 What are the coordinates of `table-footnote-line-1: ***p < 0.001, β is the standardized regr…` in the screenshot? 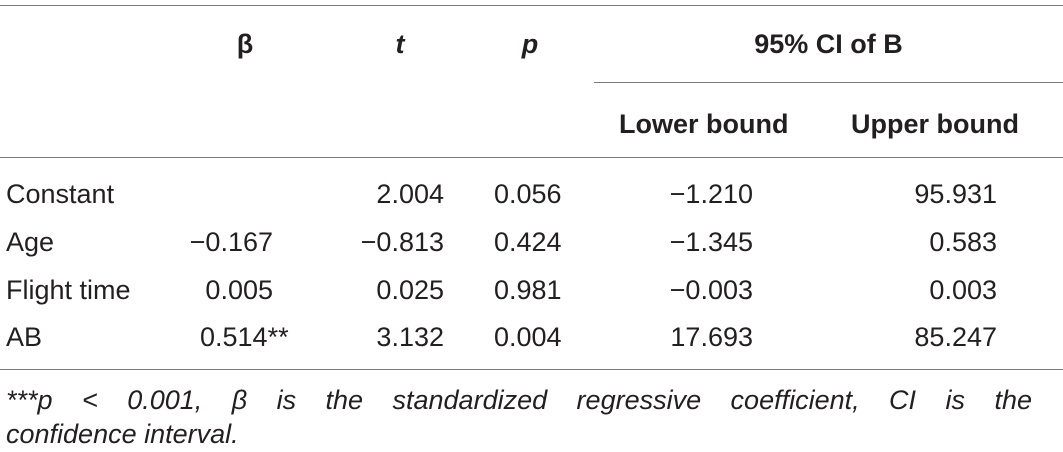 It's located at (519, 400).